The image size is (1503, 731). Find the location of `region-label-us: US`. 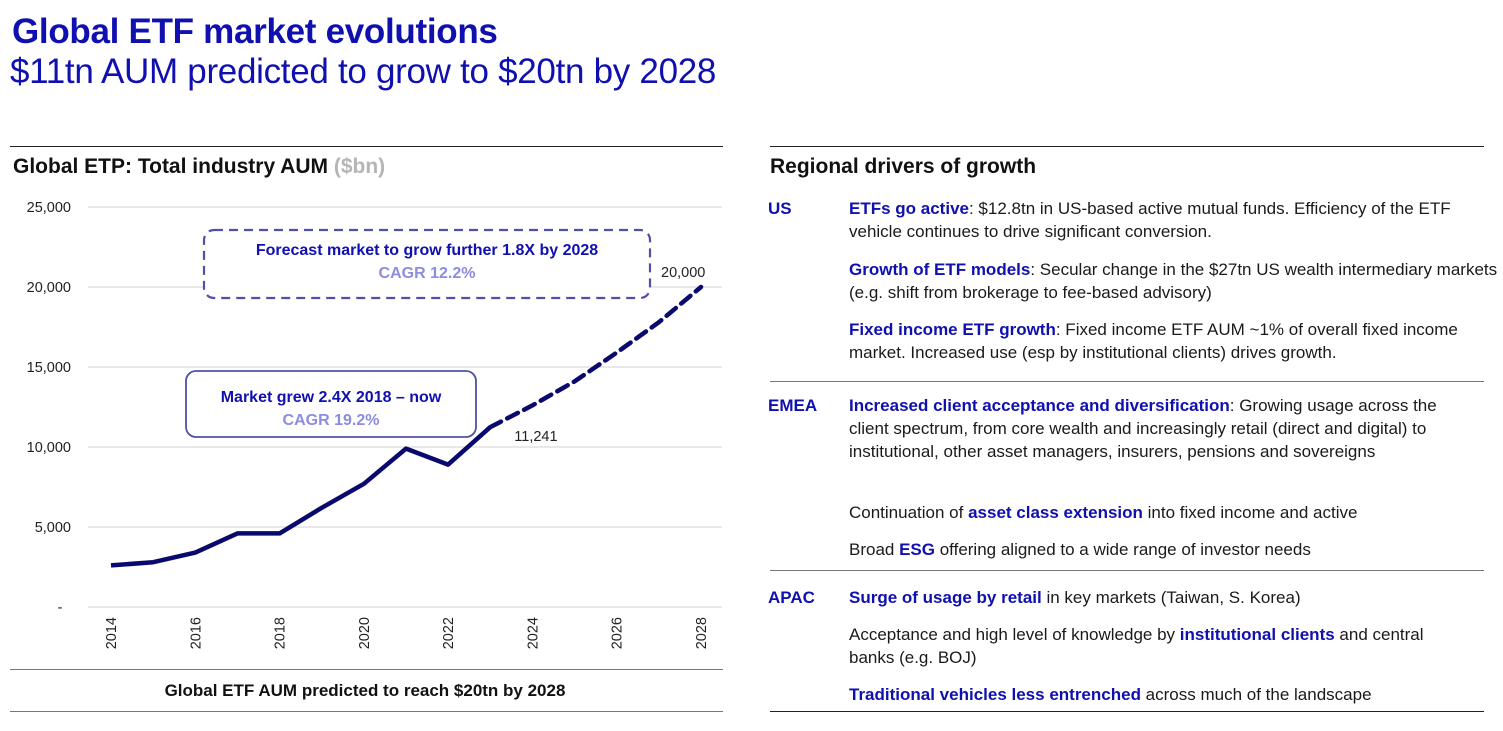

region-label-us: US is located at coordinates (780, 208).